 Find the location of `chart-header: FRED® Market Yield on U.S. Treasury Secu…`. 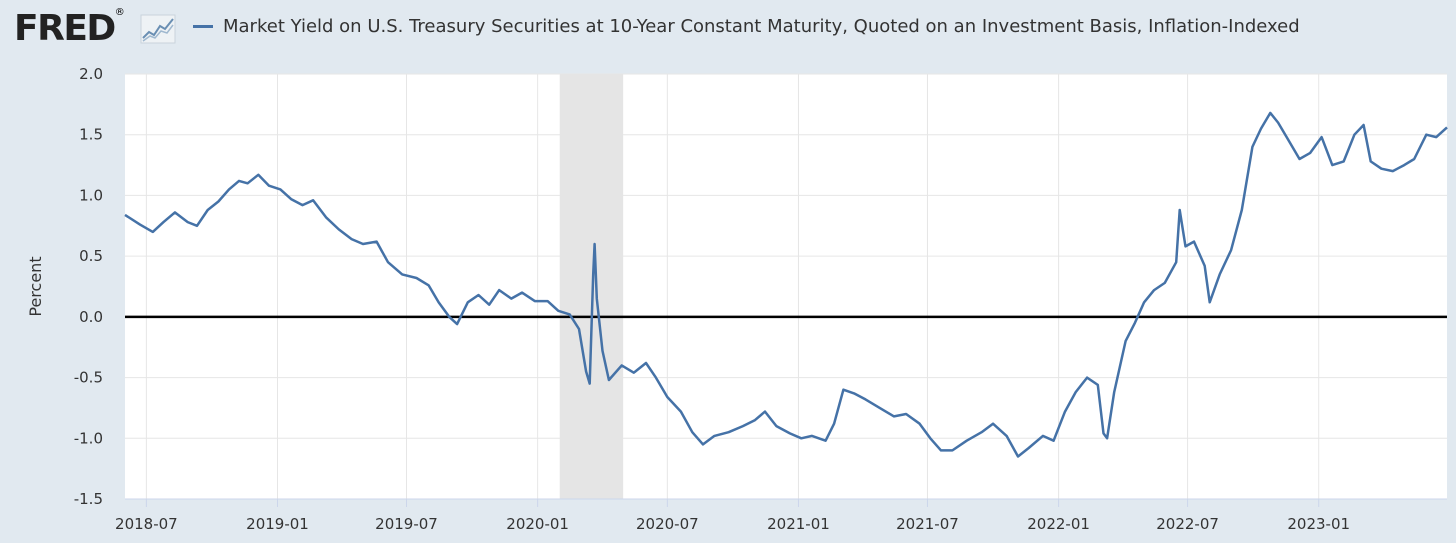

chart-header: FRED® Market Yield on U.S. Treasury Secu… is located at coordinates (728, 31).